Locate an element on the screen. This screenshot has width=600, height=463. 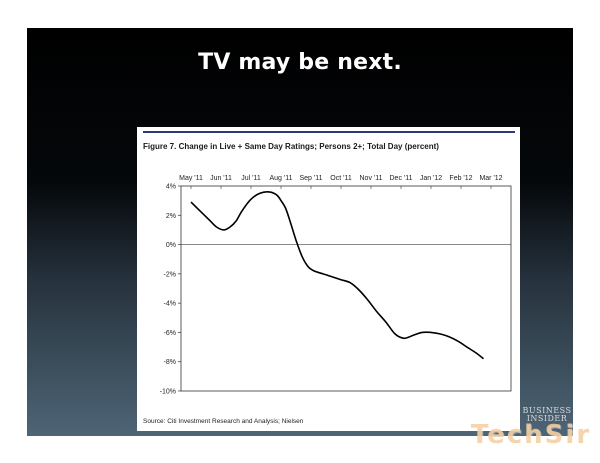
x-tick-label: Jun '11 is located at coordinates (221, 178).